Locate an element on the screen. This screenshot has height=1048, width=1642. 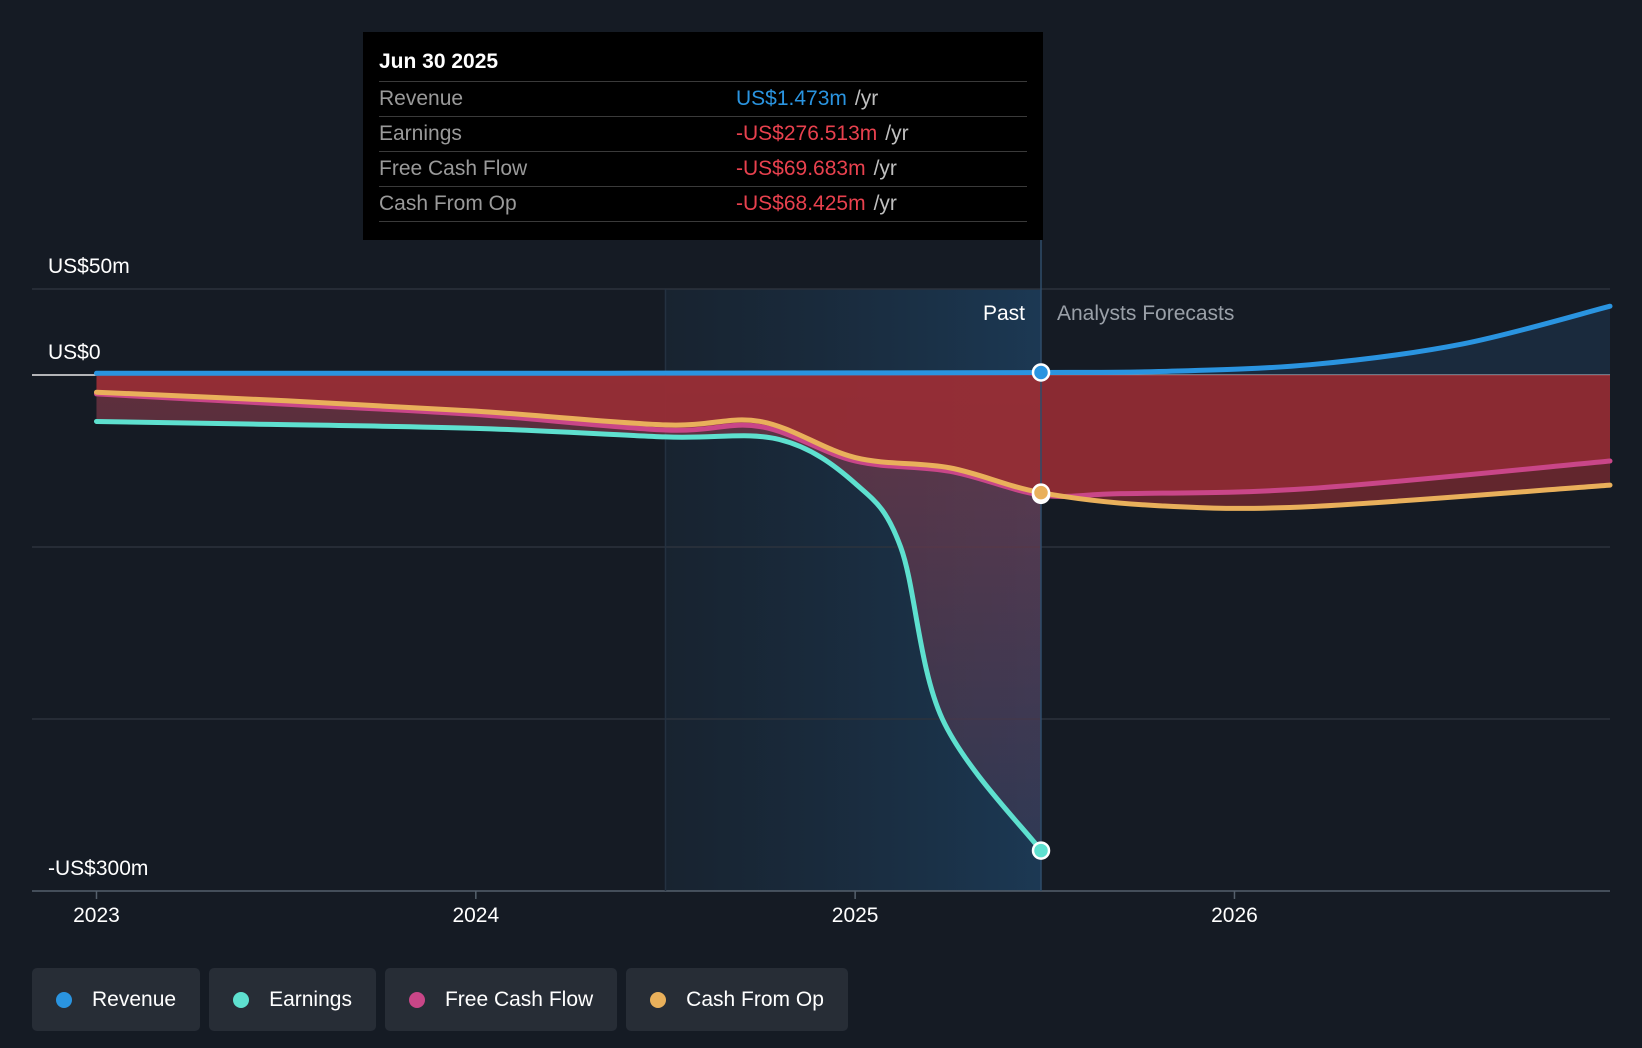
legend-label: Earnings is located at coordinates (310, 999).